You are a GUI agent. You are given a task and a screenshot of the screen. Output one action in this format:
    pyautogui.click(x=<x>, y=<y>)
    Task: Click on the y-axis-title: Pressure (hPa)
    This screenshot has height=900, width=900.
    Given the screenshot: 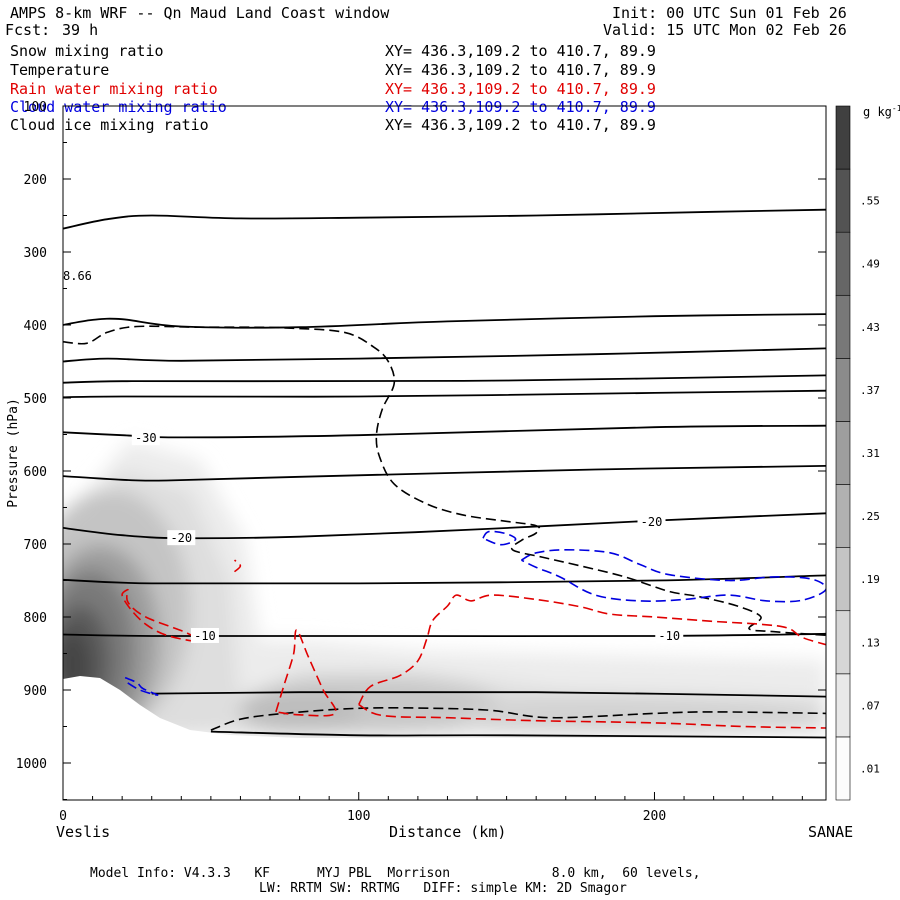 What is the action you would take?
    pyautogui.click(x=13, y=453)
    